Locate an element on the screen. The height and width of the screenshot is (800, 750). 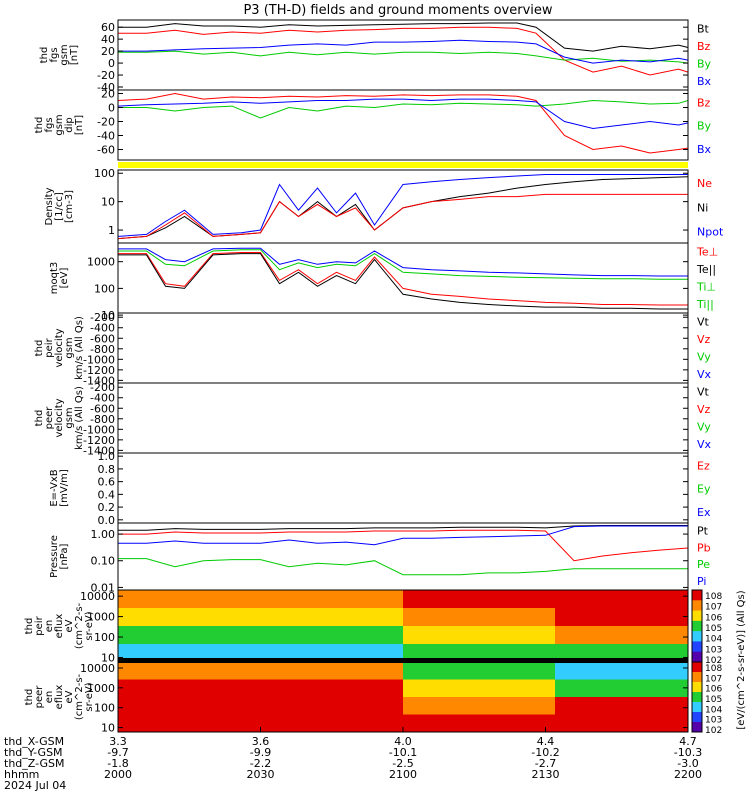
ytick-label-0-4: -20 is located at coordinates (106, 75).